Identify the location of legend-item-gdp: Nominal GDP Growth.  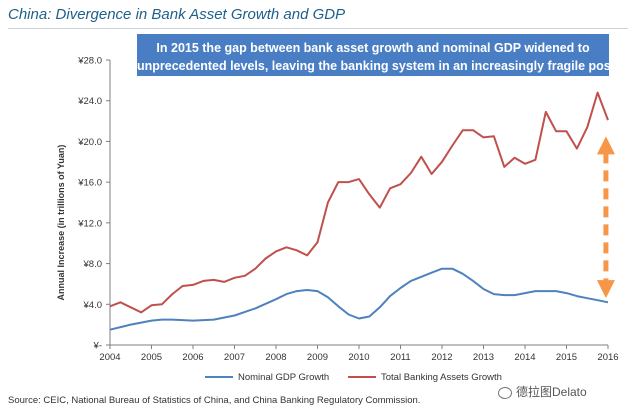
(267, 377).